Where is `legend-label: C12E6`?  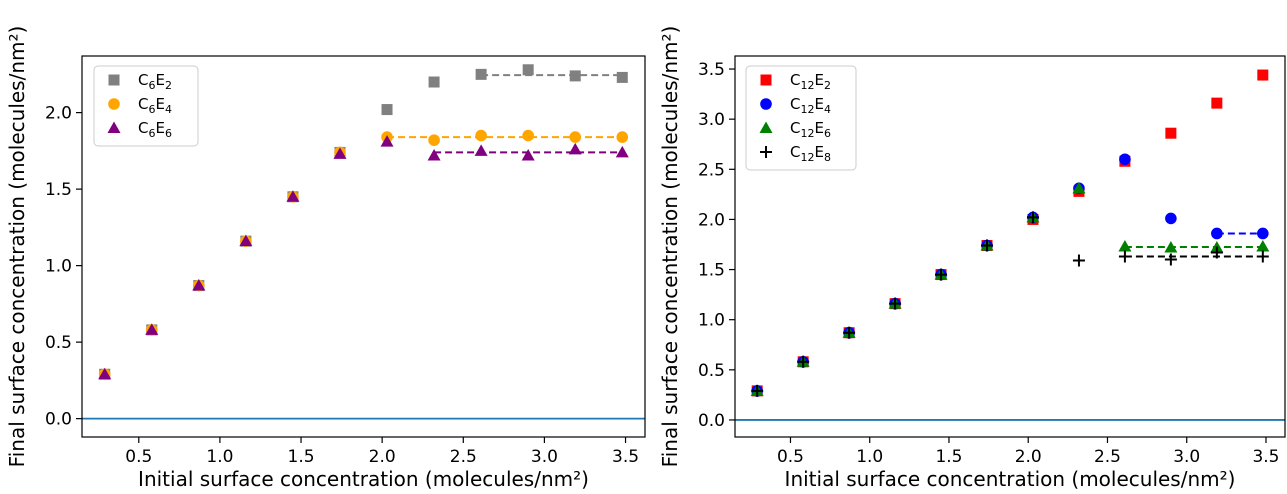 legend-label: C12E6 is located at coordinates (810, 129).